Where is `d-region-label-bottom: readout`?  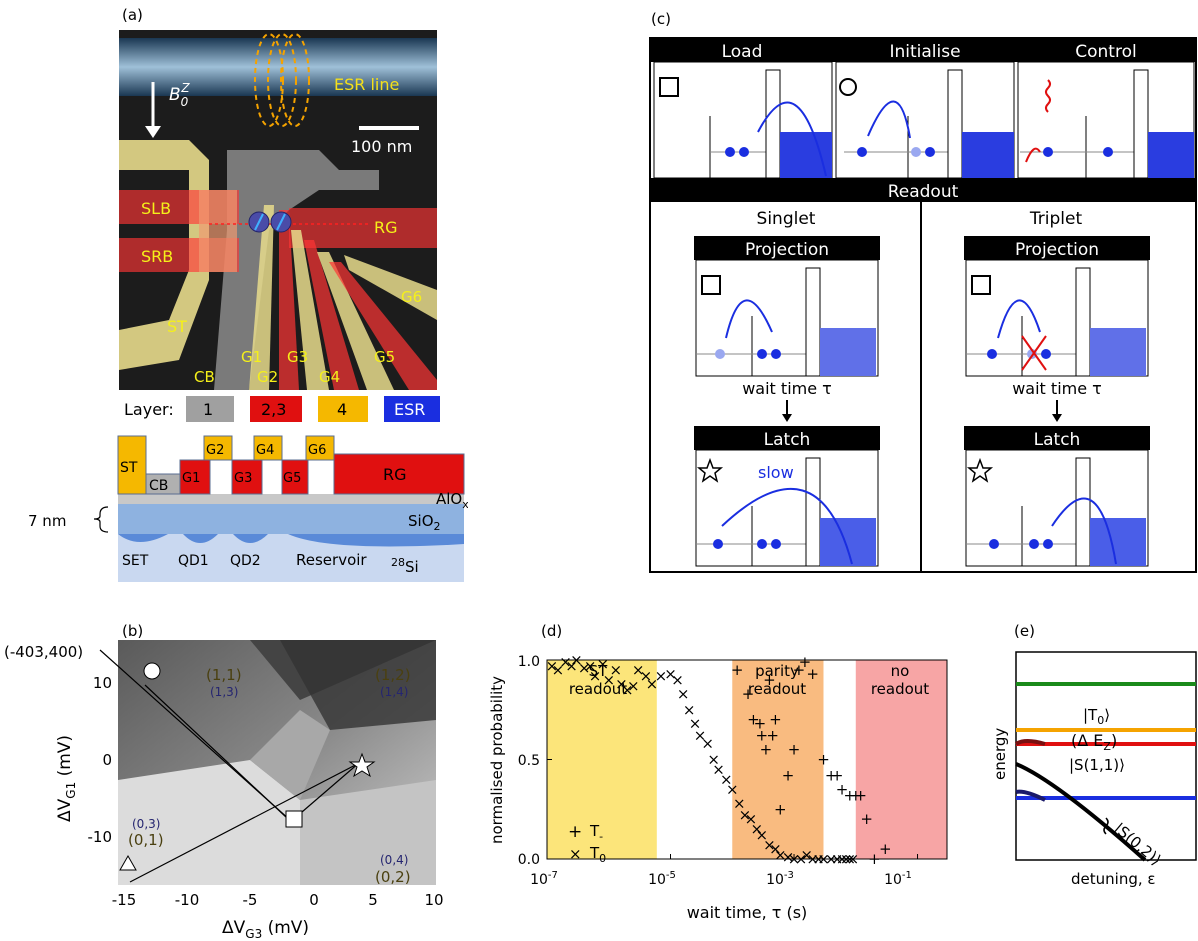
d-region-label-bottom: readout is located at coordinates (777, 689).